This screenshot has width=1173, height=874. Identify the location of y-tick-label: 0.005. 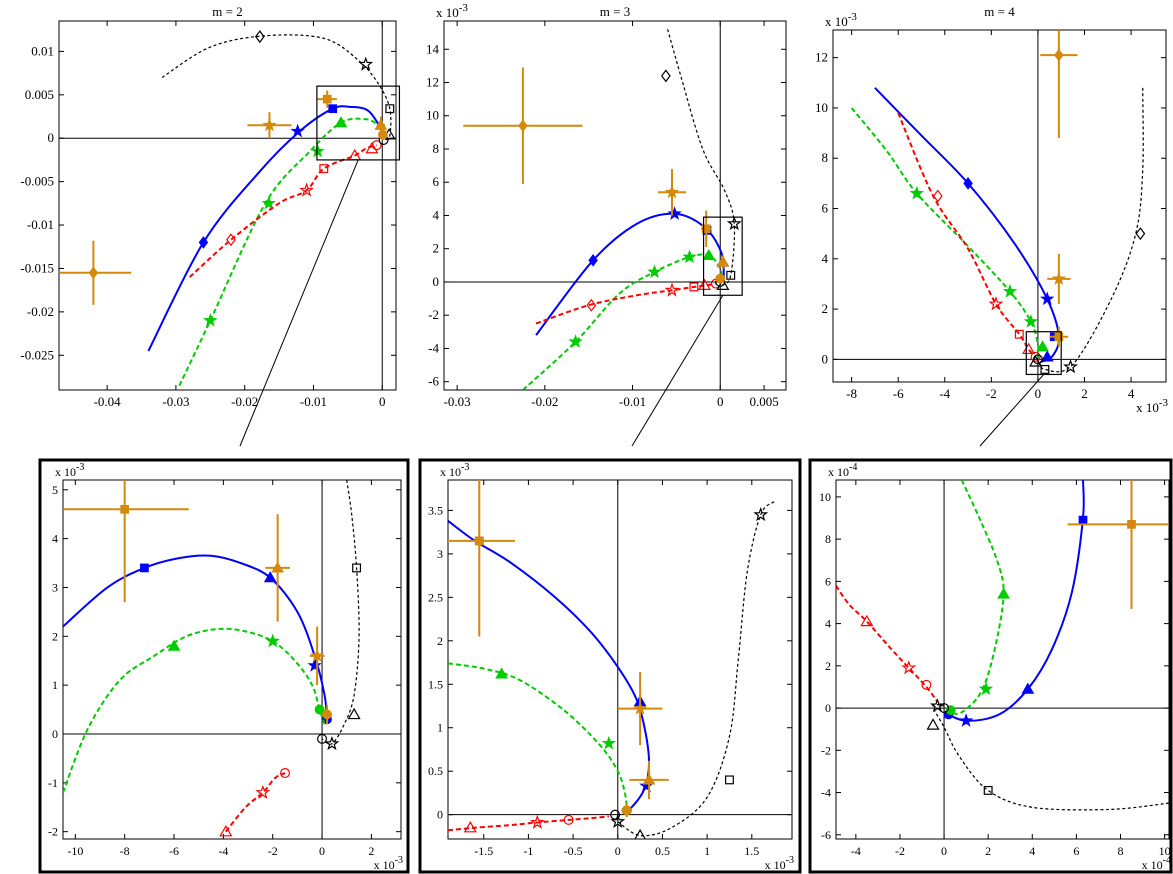
(39, 94).